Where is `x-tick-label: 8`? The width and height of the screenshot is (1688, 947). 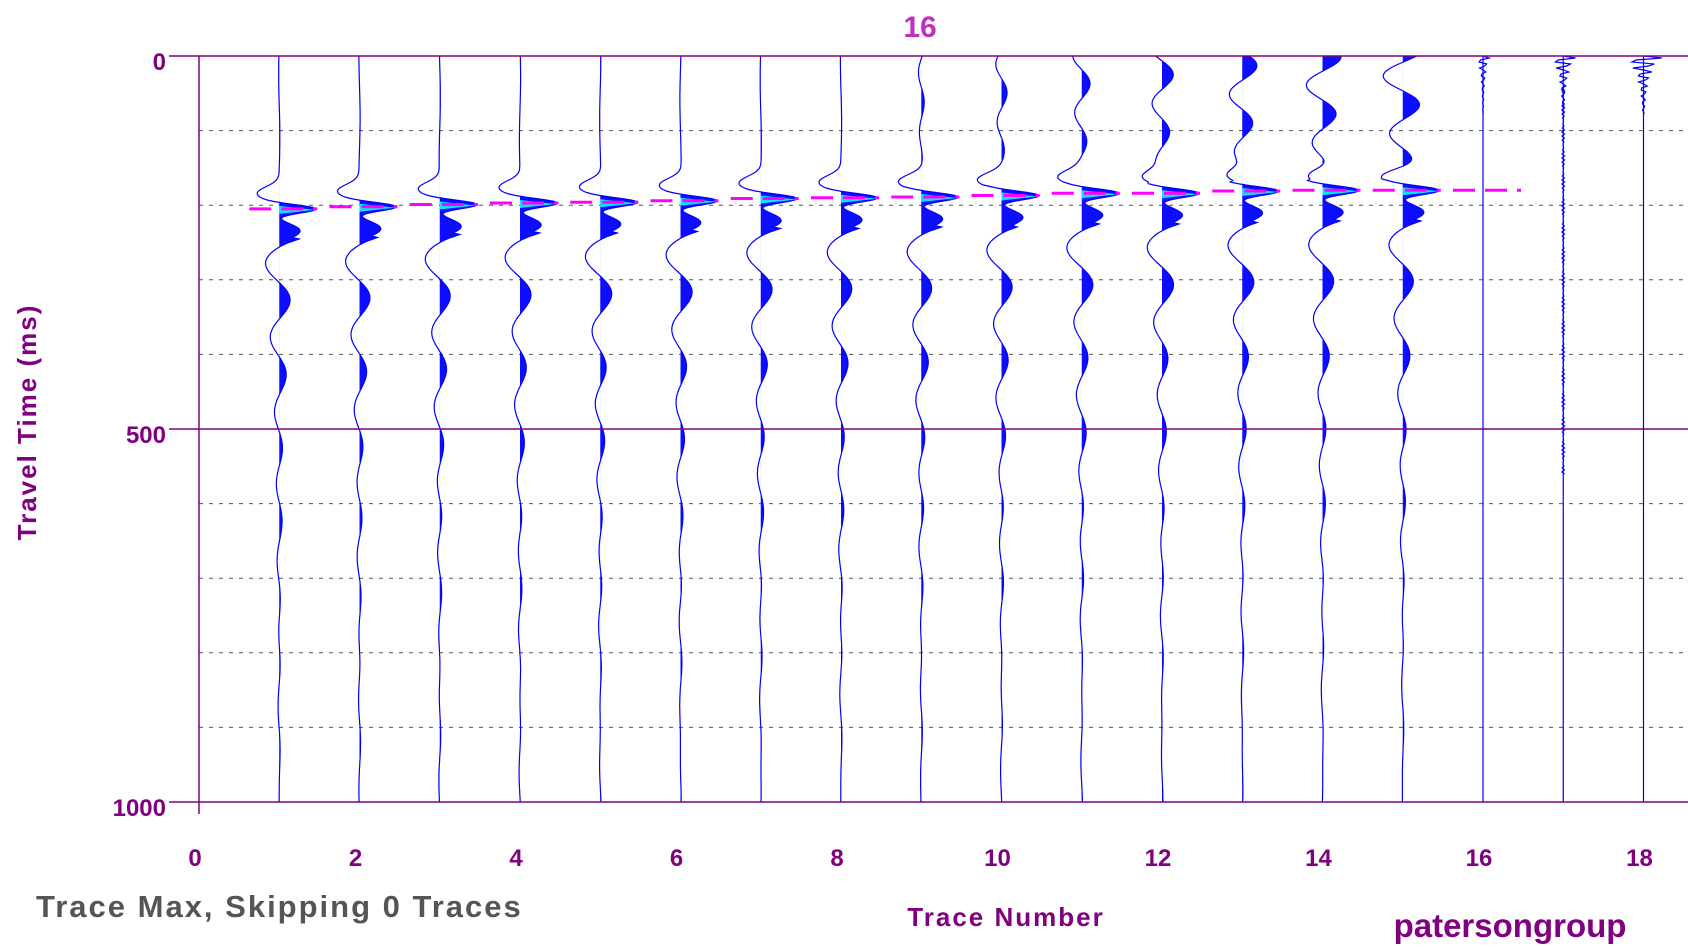
x-tick-label: 8 is located at coordinates (836, 858).